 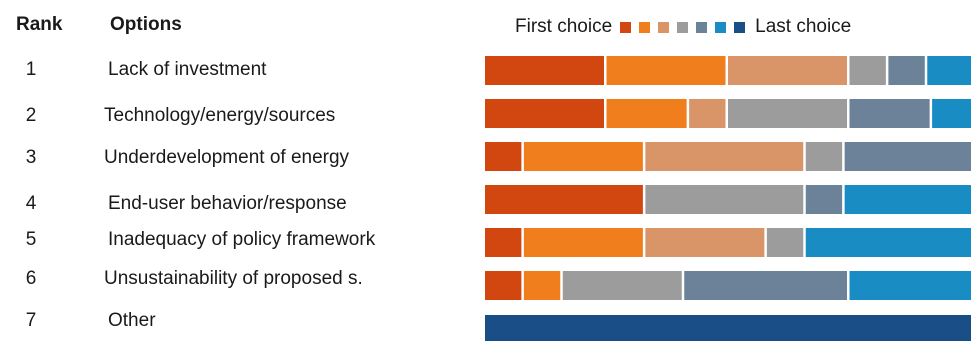 I want to click on rank-header: Rank, so click(x=39, y=24).